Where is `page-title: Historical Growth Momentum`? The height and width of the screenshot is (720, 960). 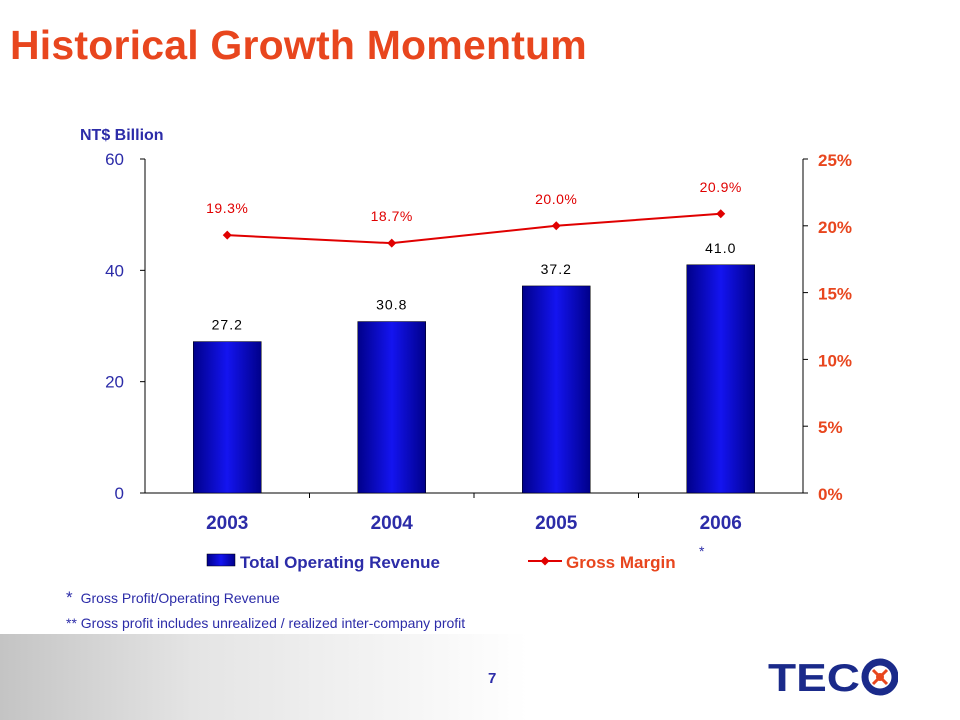
page-title: Historical Growth Momentum is located at coordinates (298, 45).